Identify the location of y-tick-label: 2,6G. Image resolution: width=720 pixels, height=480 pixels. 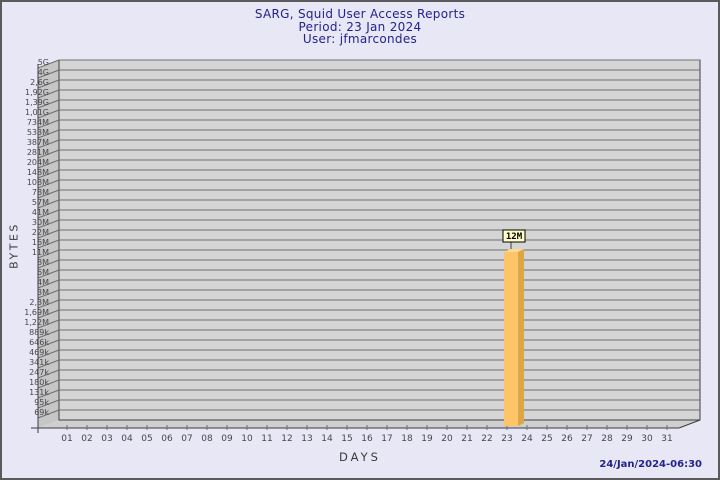
(39, 82).